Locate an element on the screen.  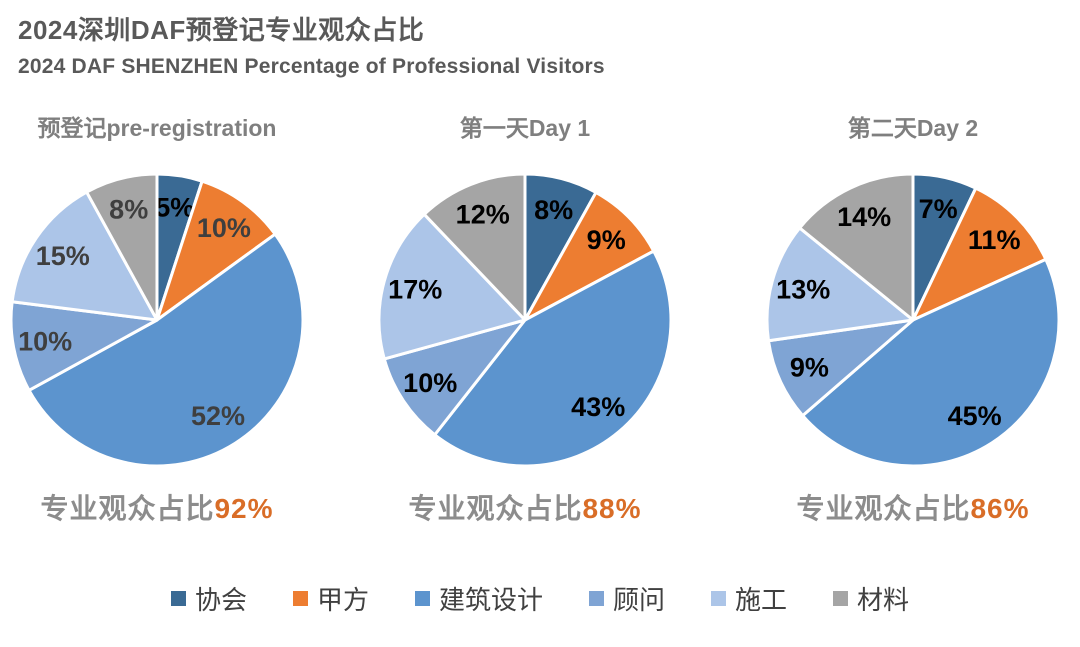
legend-swatch-architectural-design is located at coordinates (422, 598).